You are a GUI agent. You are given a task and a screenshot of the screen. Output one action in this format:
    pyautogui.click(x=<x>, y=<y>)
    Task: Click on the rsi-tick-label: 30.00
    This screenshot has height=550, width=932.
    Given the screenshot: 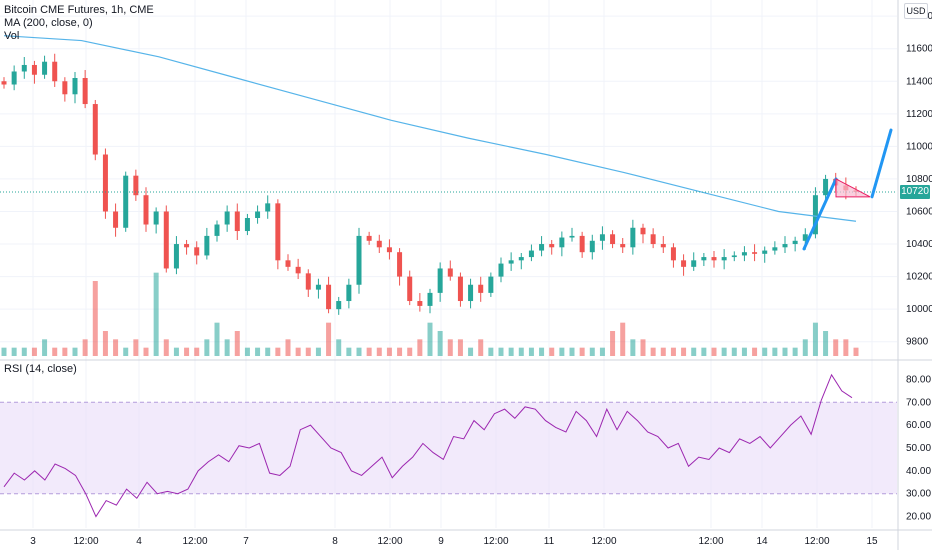 What is the action you would take?
    pyautogui.click(x=918, y=494)
    